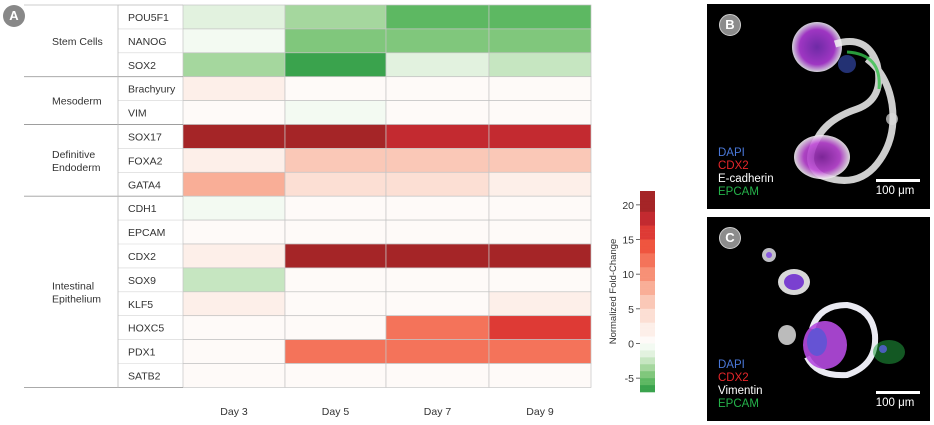  I want to click on gene-label: NANOG, so click(147, 42).